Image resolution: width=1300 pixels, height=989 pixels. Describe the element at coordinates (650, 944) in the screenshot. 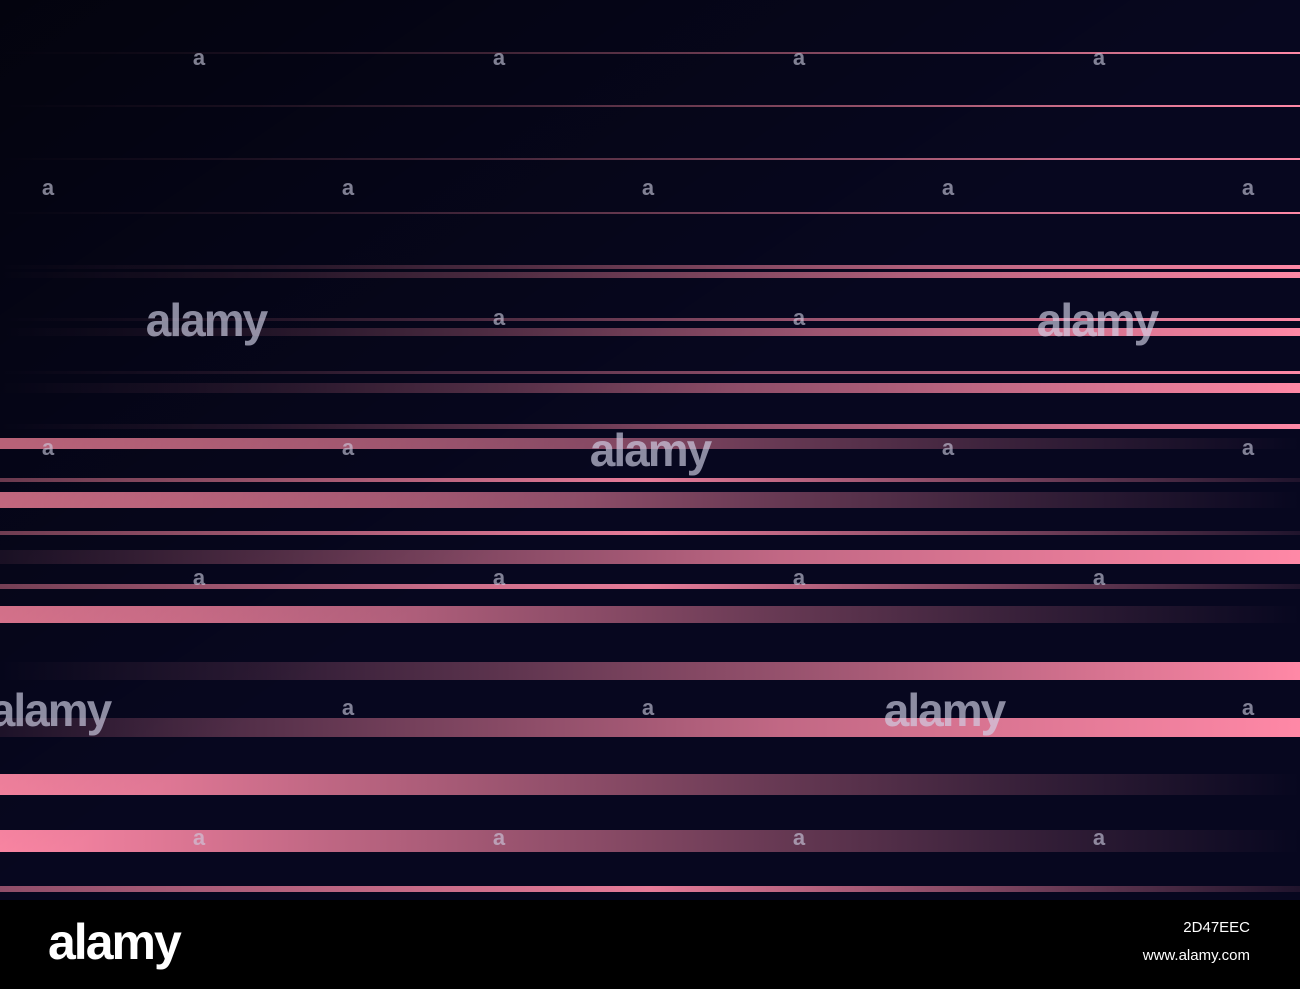

I see `stock-footer-bar: alamy 2D47EEC www.alamy.com` at that location.